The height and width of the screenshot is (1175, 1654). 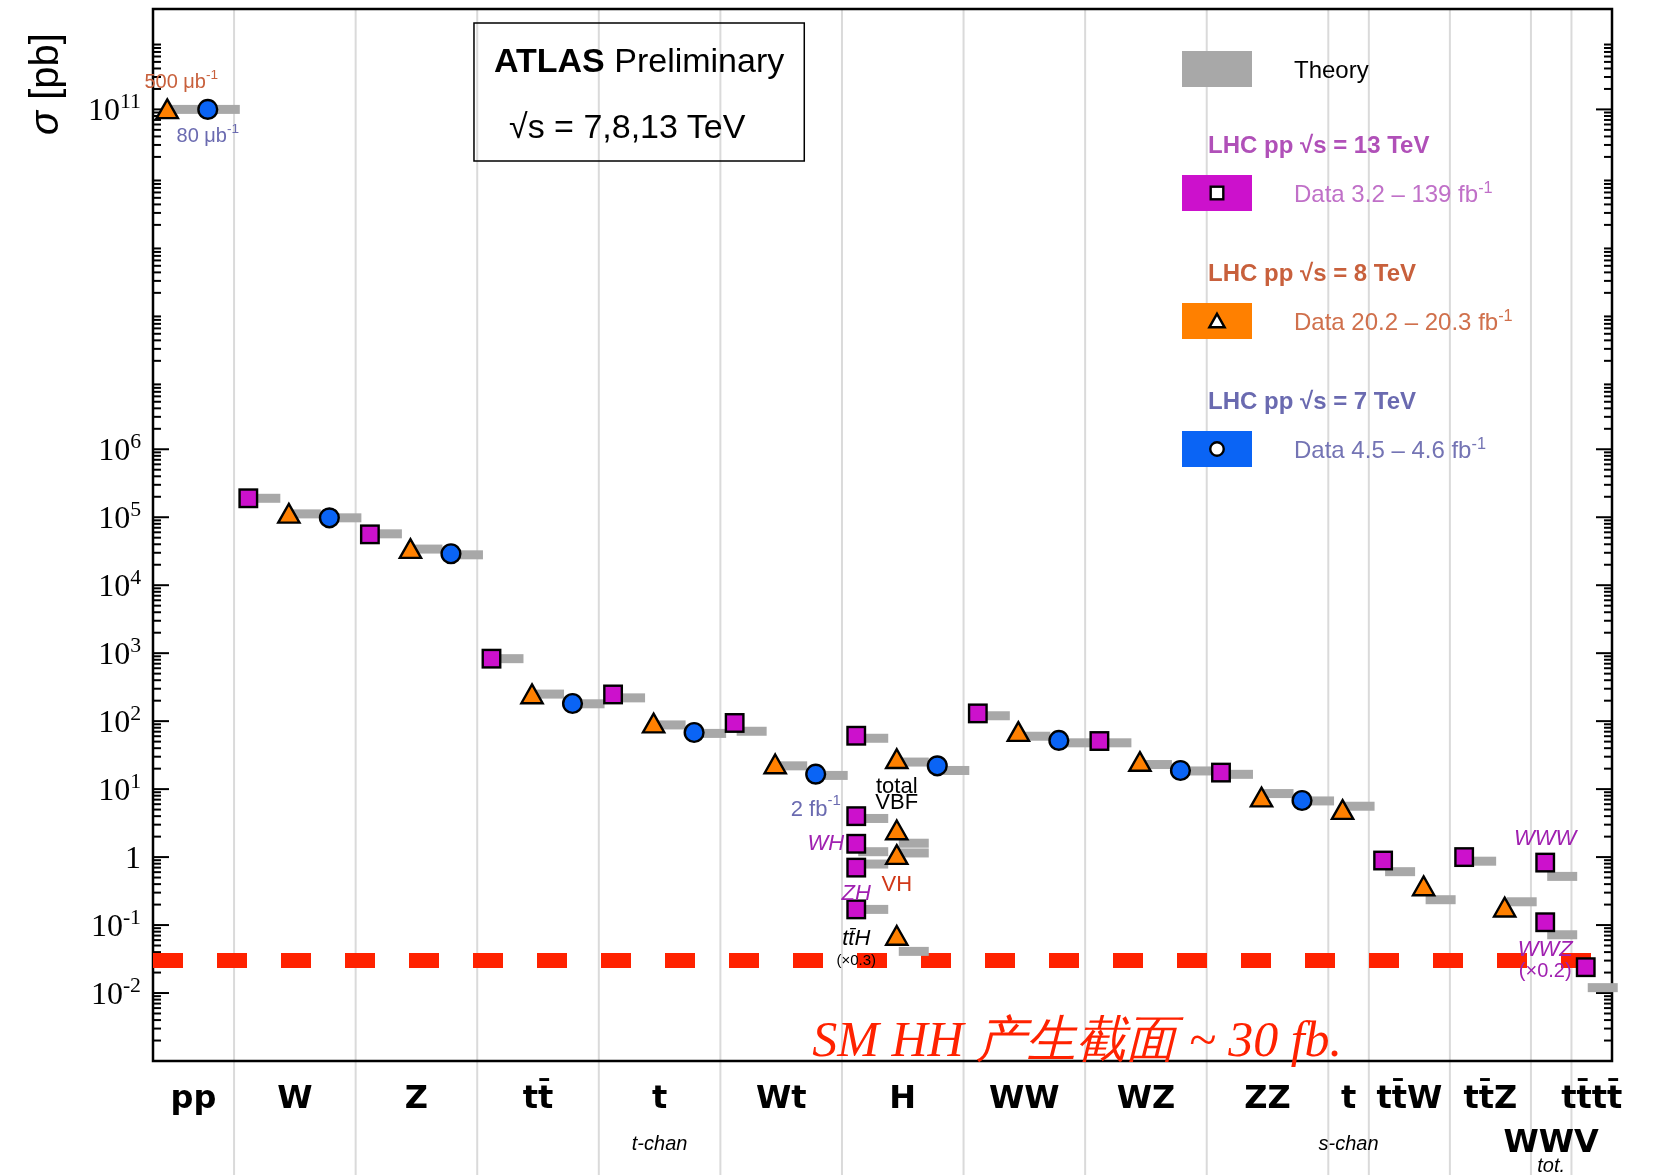 I want to click on annotation: 2 fb$^{-1}$, so click(x=815, y=806).